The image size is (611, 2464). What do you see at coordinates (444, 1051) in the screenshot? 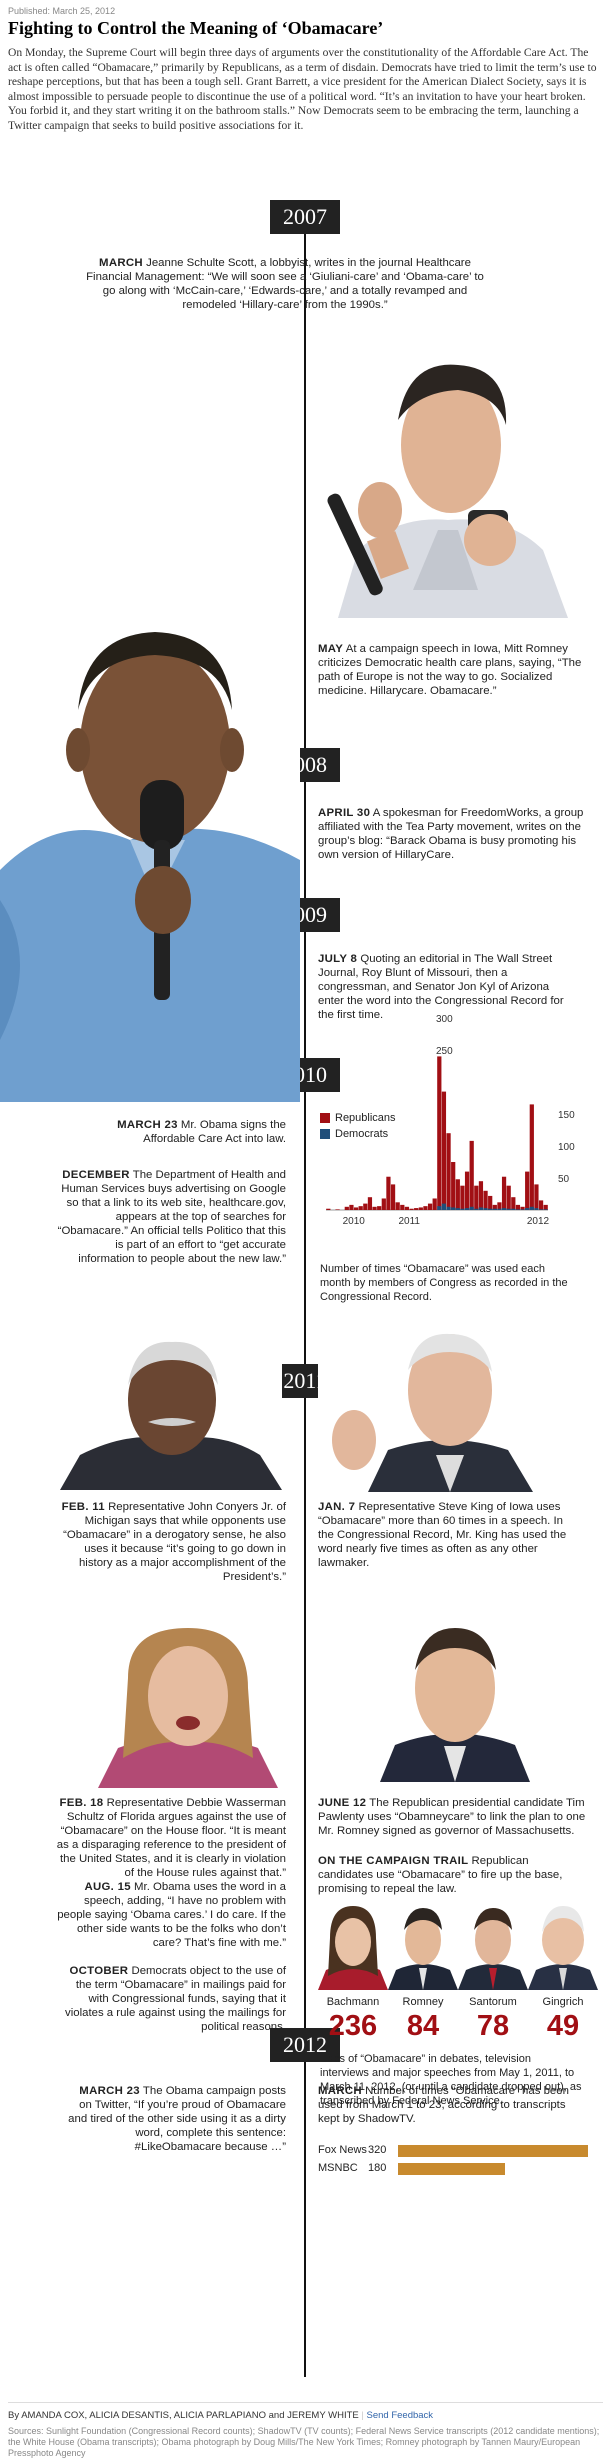
I see `y-tick-label: 250` at bounding box center [444, 1051].